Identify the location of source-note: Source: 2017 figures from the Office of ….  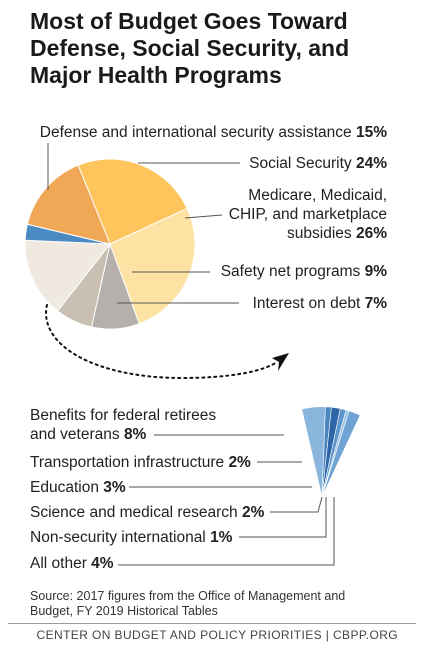
(188, 603).